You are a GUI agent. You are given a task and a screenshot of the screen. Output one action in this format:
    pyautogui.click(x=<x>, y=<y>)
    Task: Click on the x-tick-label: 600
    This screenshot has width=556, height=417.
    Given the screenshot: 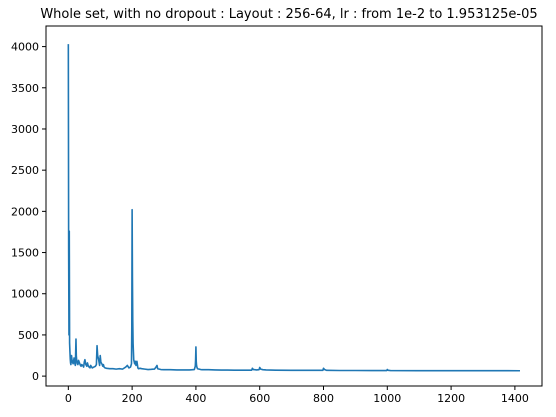 What is the action you would take?
    pyautogui.click(x=259, y=398)
    